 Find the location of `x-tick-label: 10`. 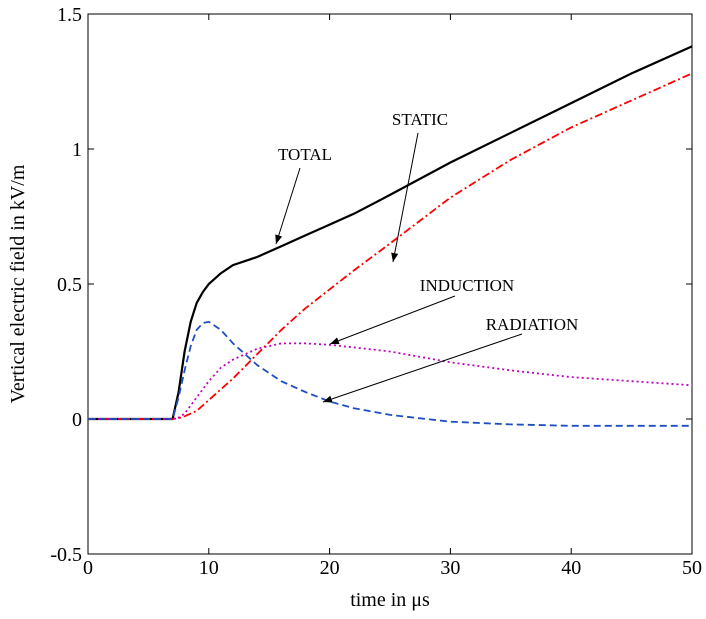

x-tick-label: 10 is located at coordinates (209, 568).